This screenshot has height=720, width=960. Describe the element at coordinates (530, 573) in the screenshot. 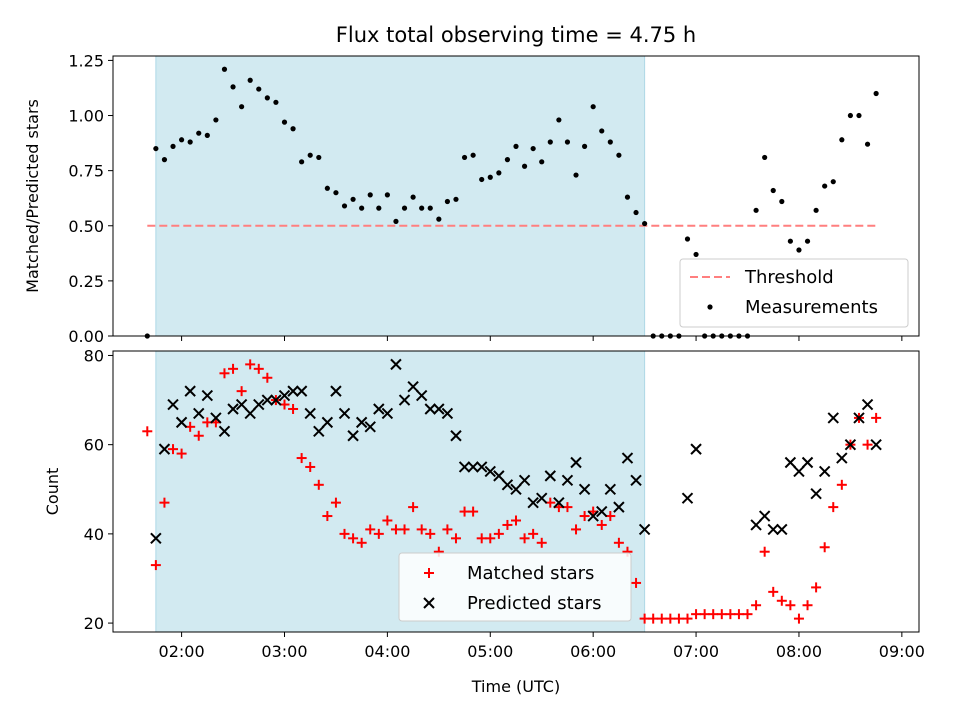

I see `legend-matched-label: Matched stars` at that location.